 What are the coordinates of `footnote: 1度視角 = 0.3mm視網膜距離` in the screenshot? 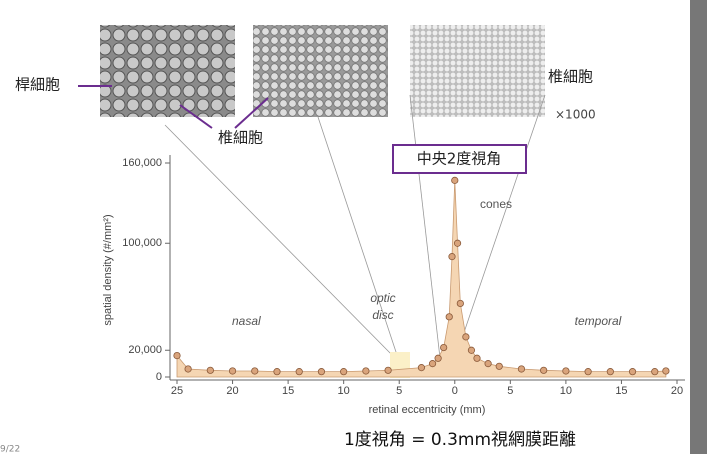 It's located at (460, 440).